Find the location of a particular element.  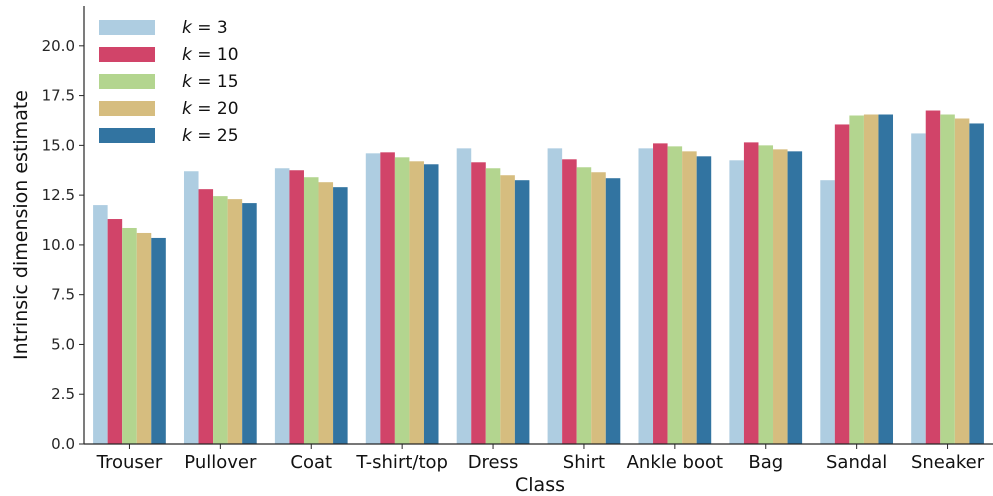

bar-ankle-boot-k25 is located at coordinates (704, 300).